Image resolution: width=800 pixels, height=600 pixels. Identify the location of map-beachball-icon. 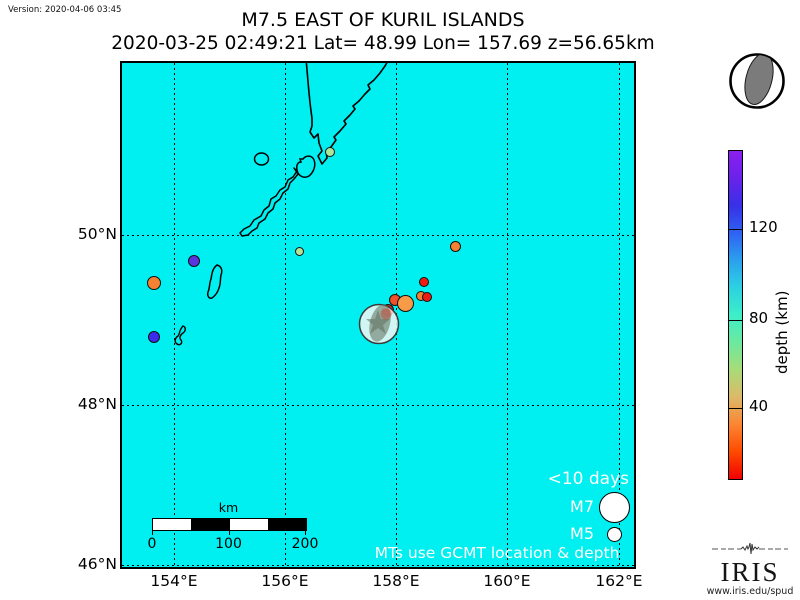
(379, 324).